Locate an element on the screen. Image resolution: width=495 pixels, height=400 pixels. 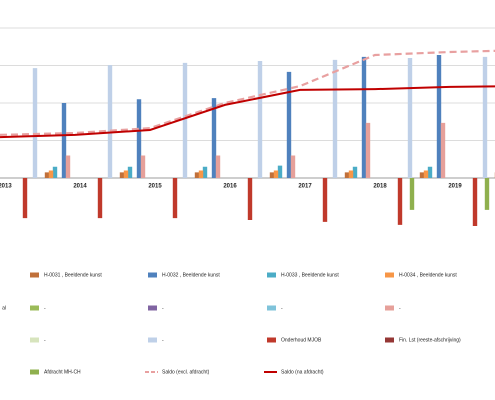
legend-label: Onderhoud MJOB is located at coordinates (301, 340).